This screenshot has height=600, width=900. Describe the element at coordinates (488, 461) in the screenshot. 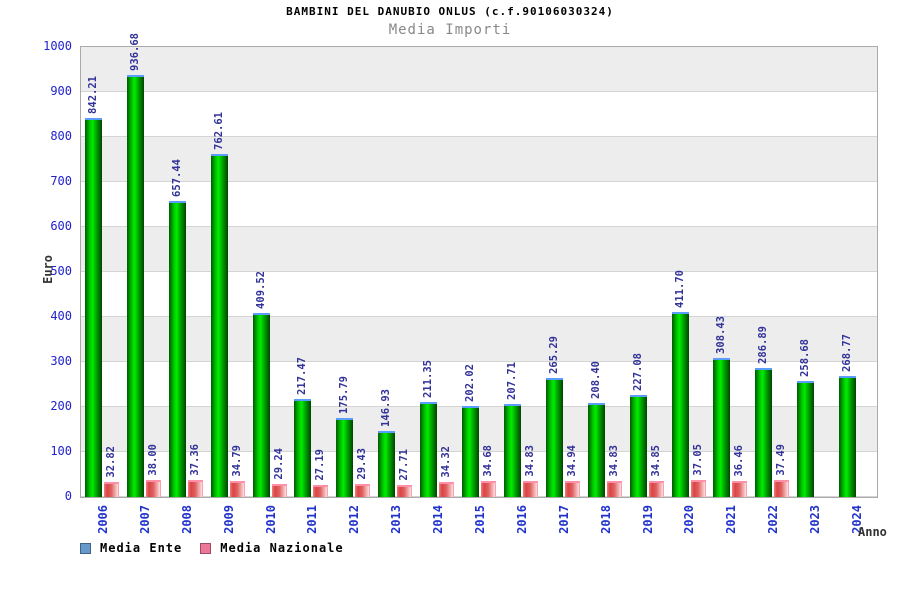

I see `bar-value-label-nazionale: 34.68` at that location.